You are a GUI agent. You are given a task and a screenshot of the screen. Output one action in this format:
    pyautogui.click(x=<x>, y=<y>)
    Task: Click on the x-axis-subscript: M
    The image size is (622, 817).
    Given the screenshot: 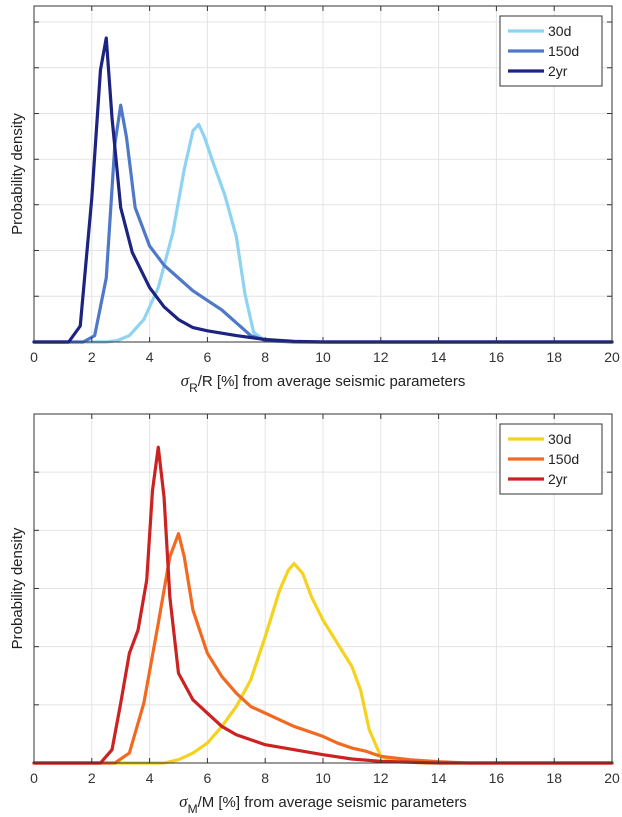 What is the action you would take?
    pyautogui.click(x=193, y=809)
    